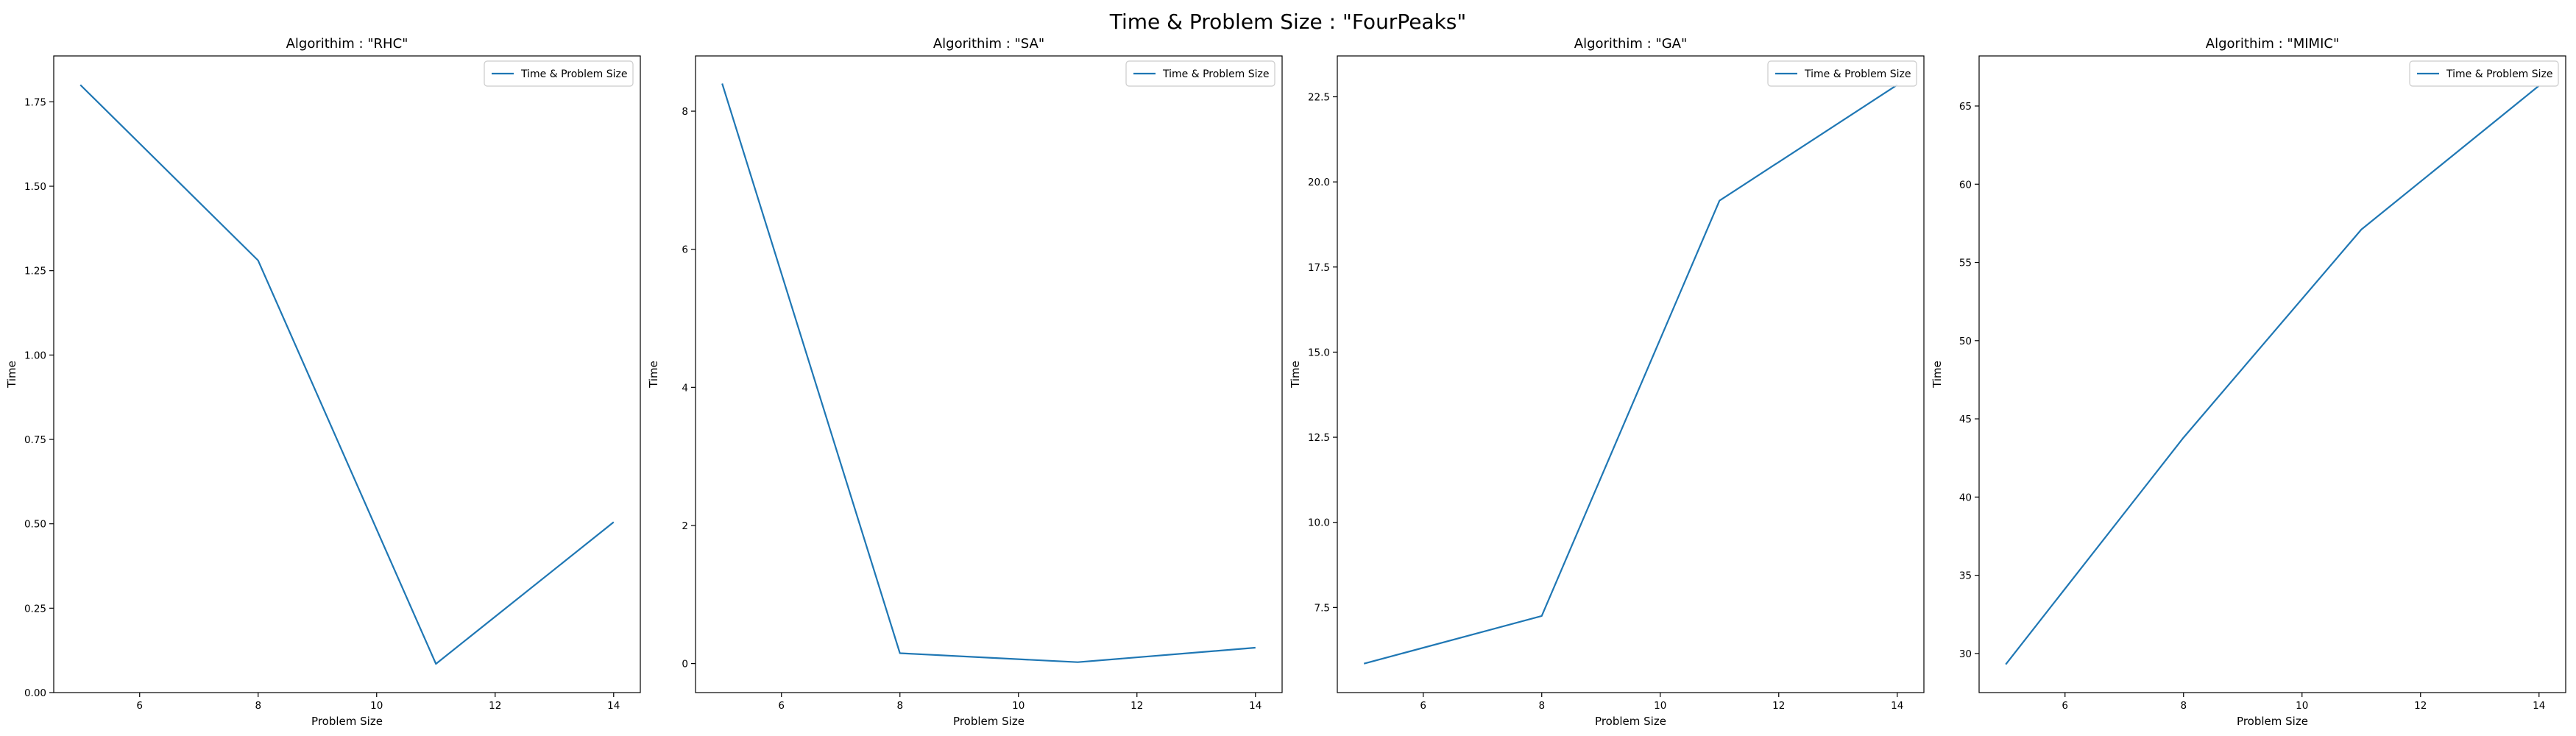 Image resolution: width=2576 pixels, height=736 pixels. Describe the element at coordinates (1965, 107) in the screenshot. I see `y-tick-label: 65` at that location.